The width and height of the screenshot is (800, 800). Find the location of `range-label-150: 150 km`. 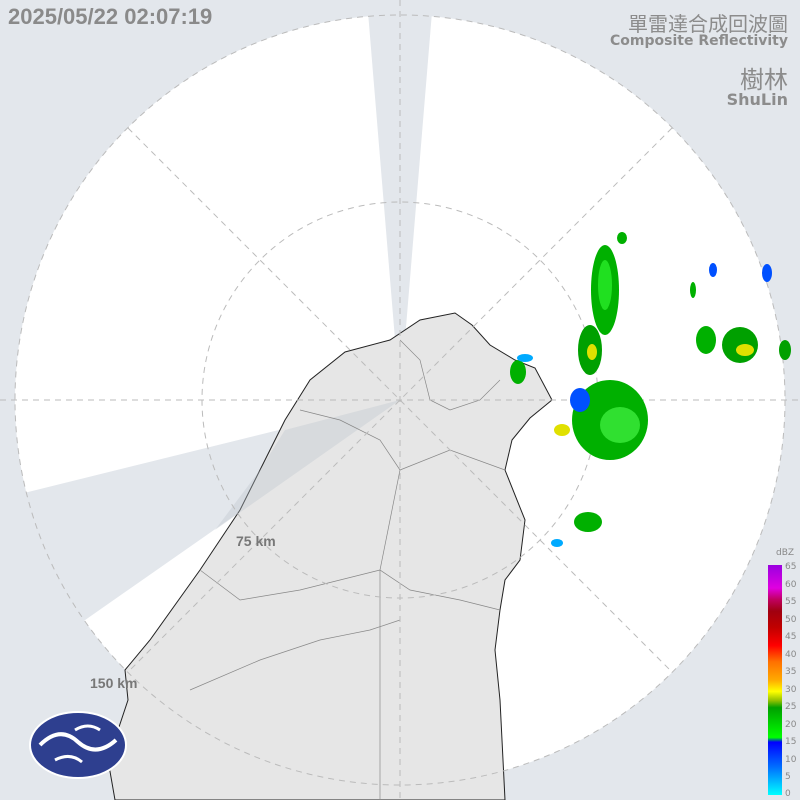

range-label-150: 150 km is located at coordinates (114, 683).